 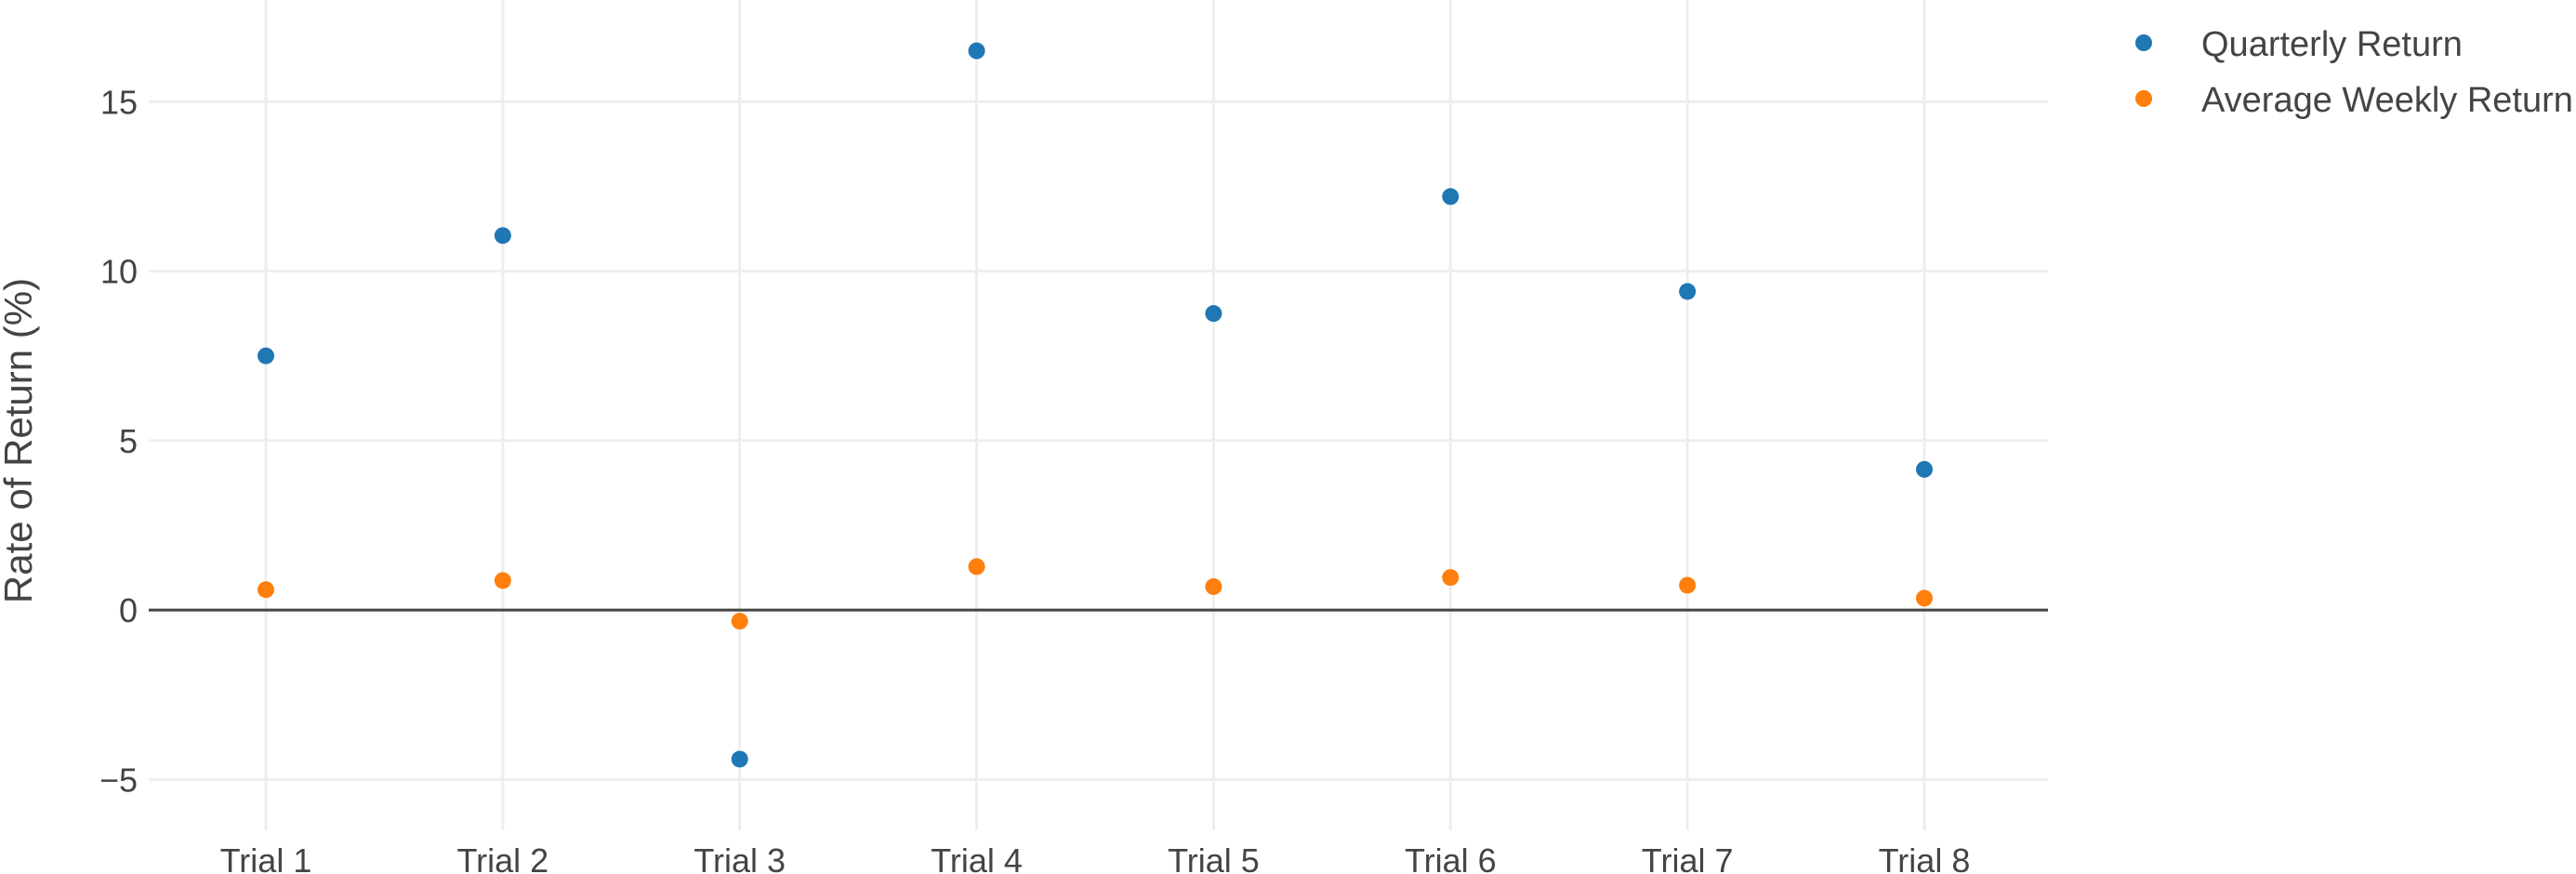 What do you see at coordinates (266, 857) in the screenshot?
I see `x-tick-label: Trial 1` at bounding box center [266, 857].